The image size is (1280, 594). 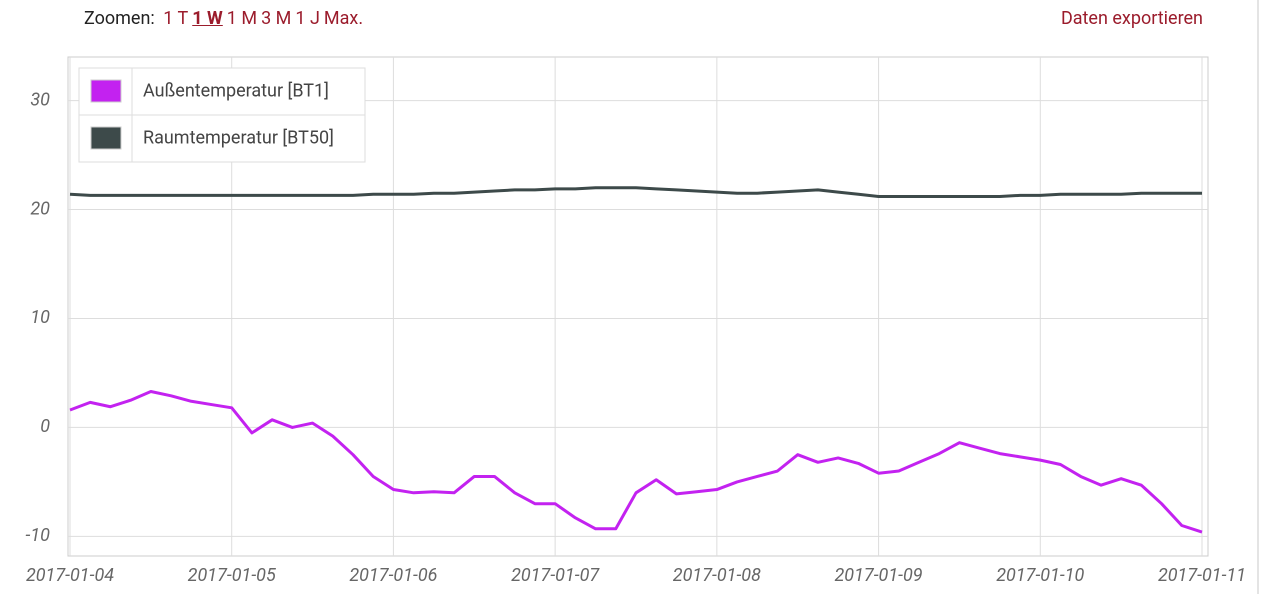 What do you see at coordinates (393, 575) in the screenshot?
I see `x-tick-label: 2017-01-06` at bounding box center [393, 575].